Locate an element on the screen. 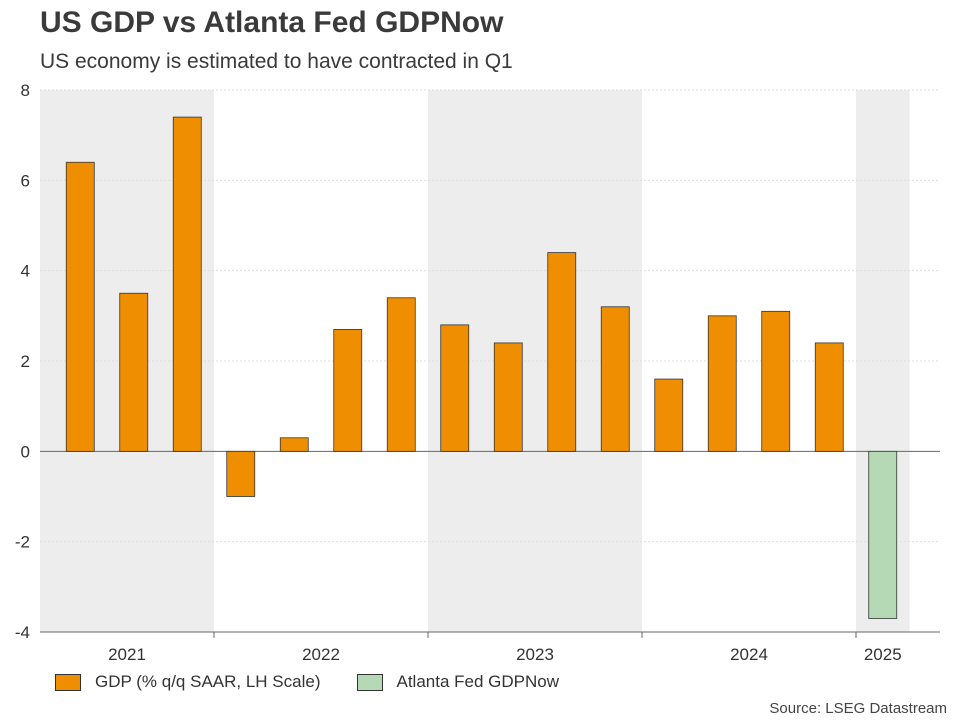 The image size is (960, 720). x-tick-label: 2022 is located at coordinates (321, 654).